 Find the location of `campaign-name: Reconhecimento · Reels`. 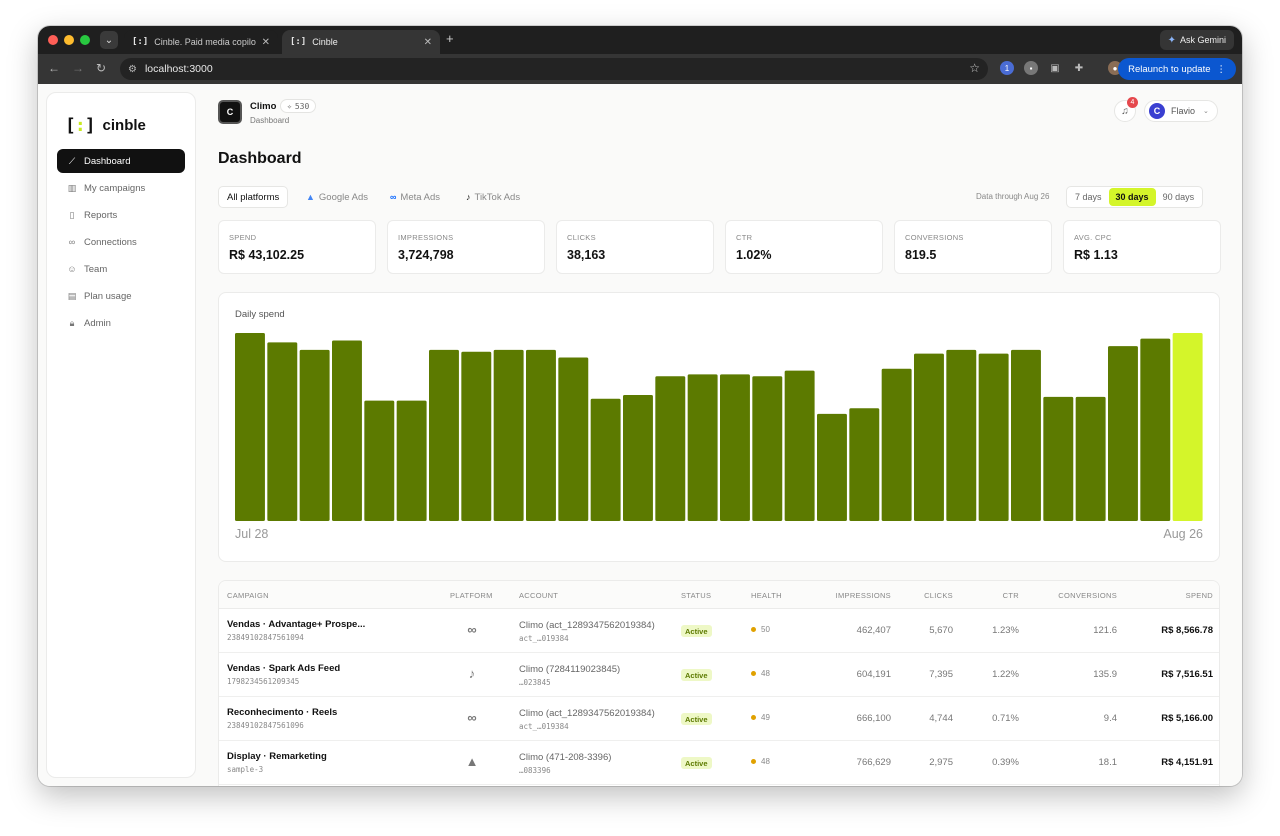

campaign-name: Reconhecimento · Reels is located at coordinates (282, 712).